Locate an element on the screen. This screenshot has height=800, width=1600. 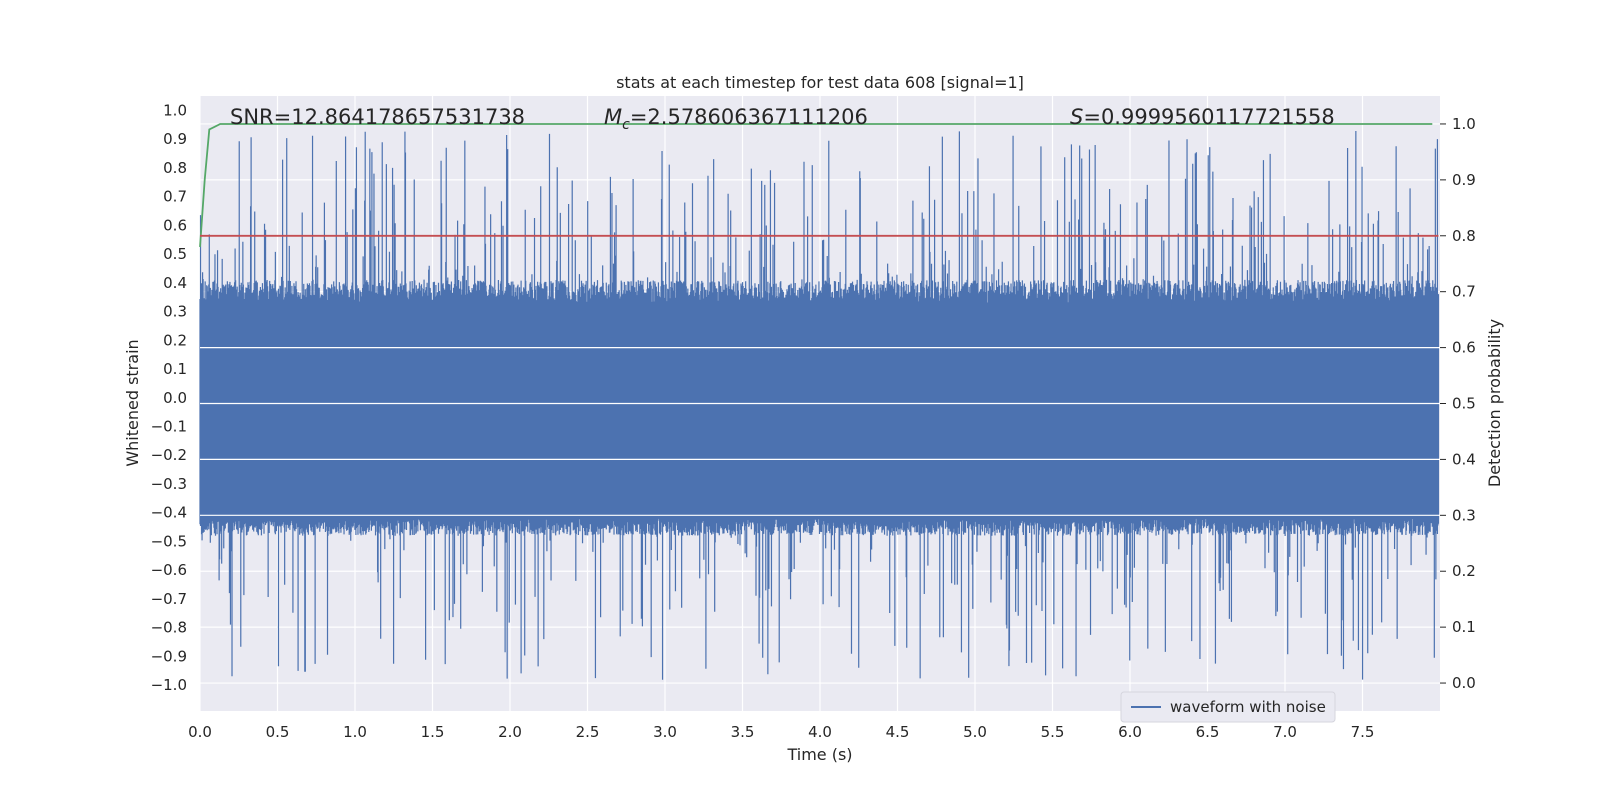
chirp-mass-annotation: Mc=2.578606367111206 is located at coordinates (736, 119).